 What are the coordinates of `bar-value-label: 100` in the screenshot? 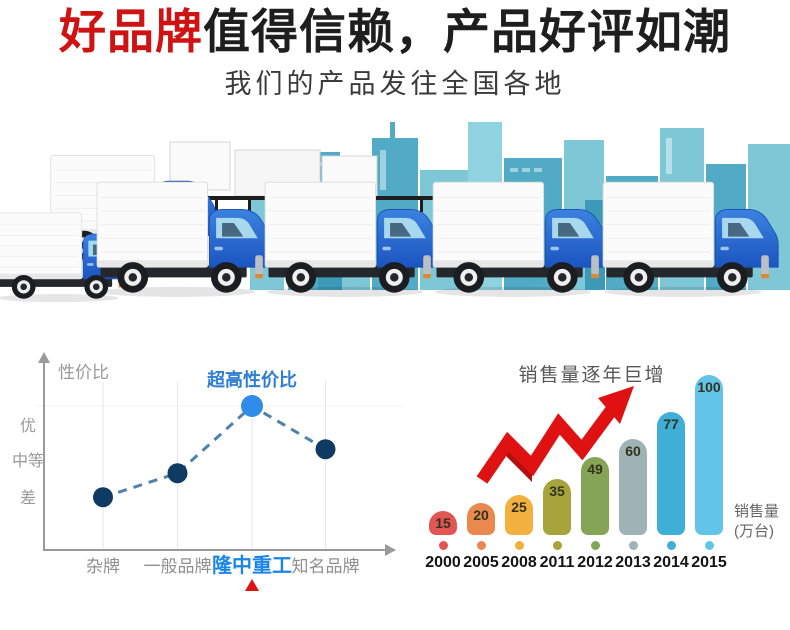 It's located at (709, 387).